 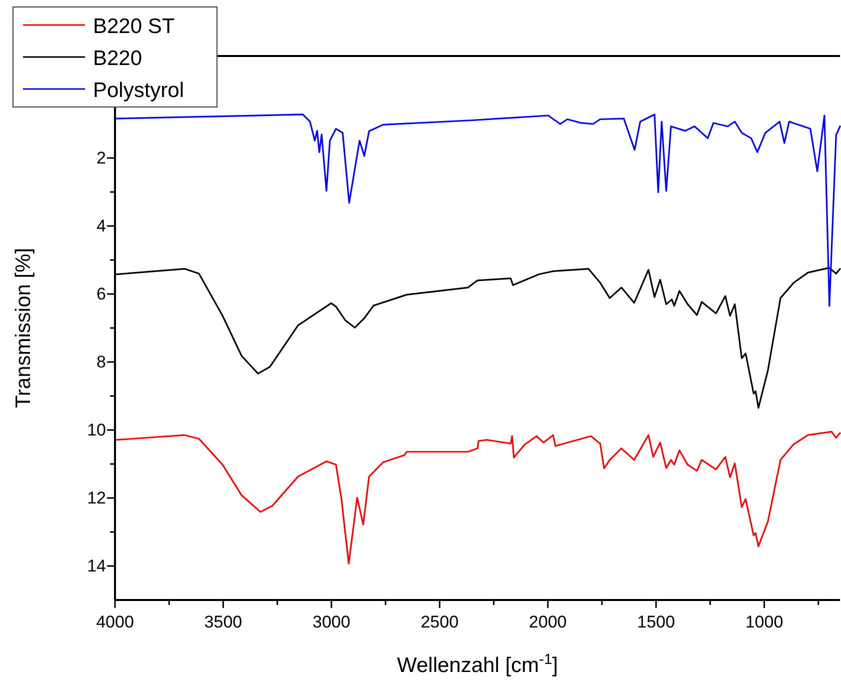 I want to click on x-tick-label: 3500, so click(x=223, y=622).